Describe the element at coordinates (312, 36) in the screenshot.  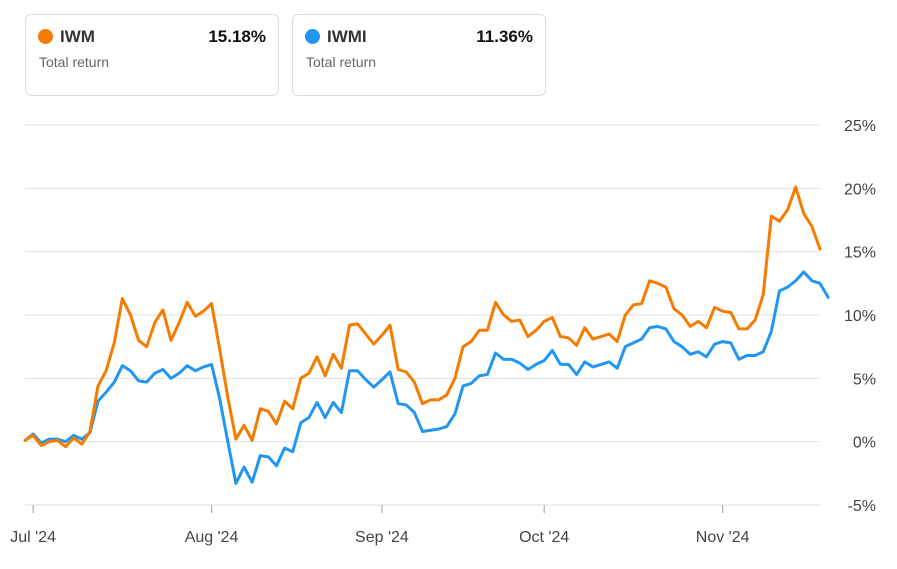
I see `iwmi-series-dot-icon` at that location.